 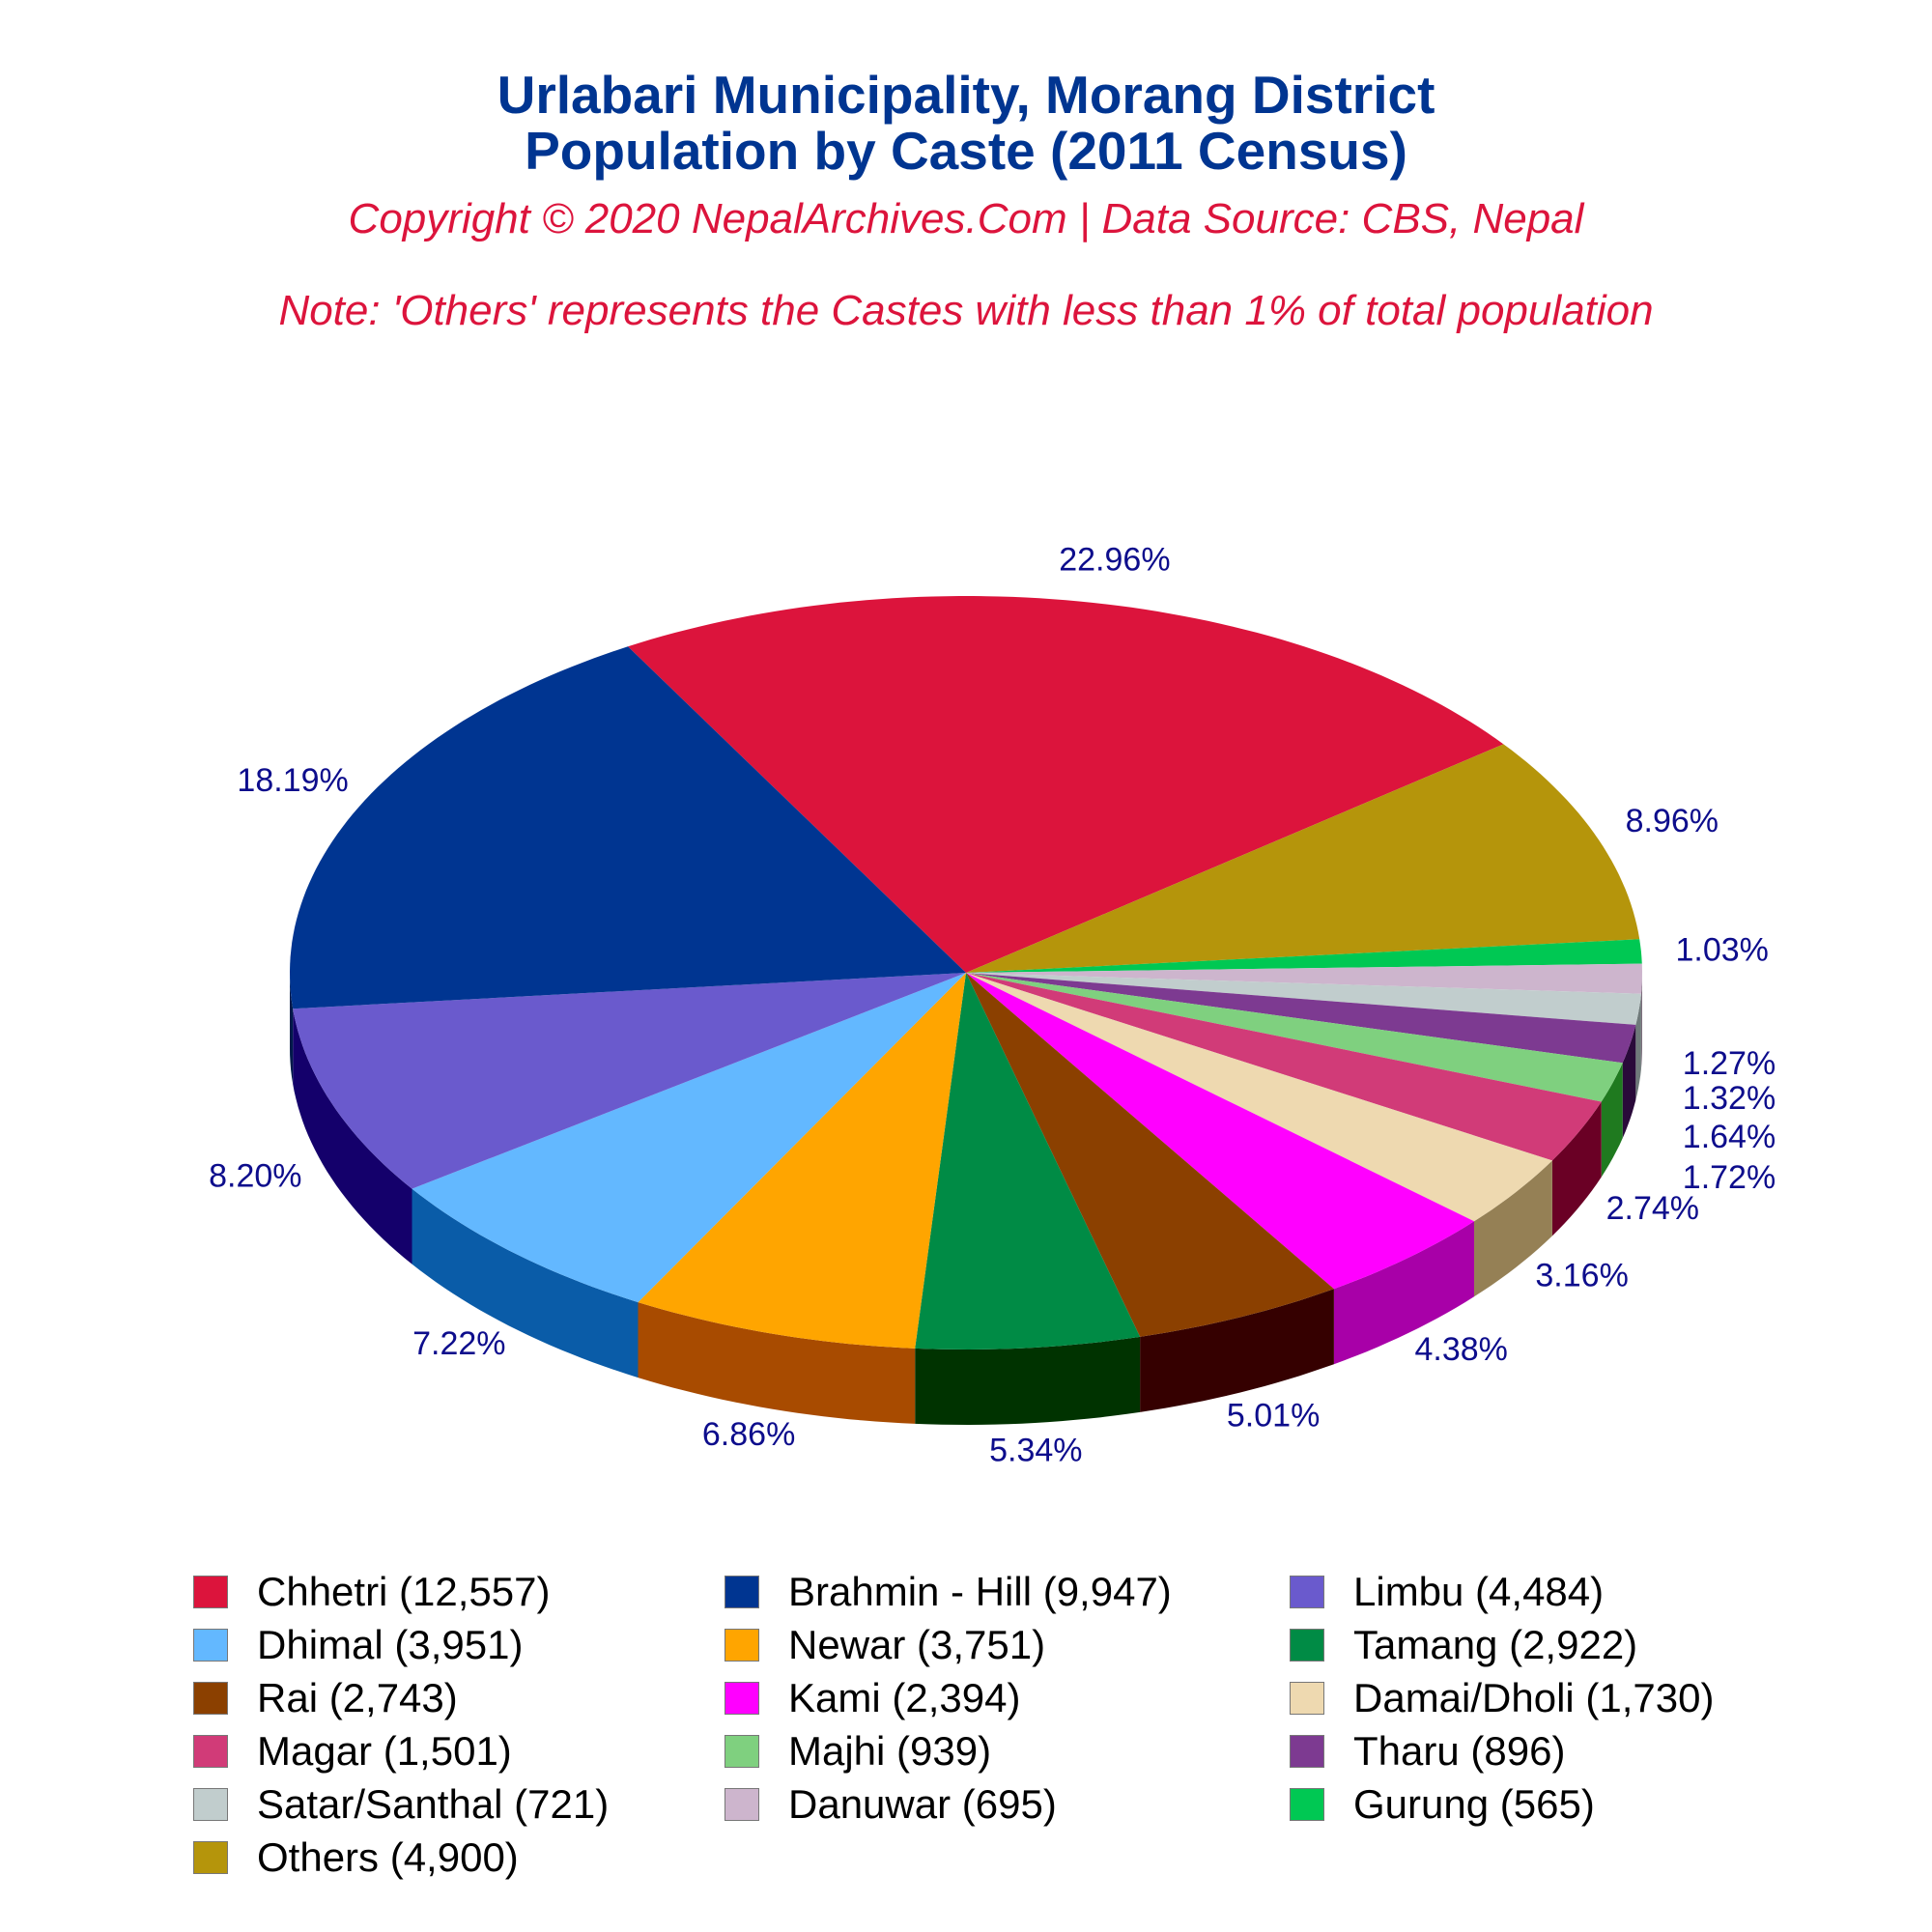 I want to click on pct-label-danuwar: 1.27%, so click(x=1729, y=1063).